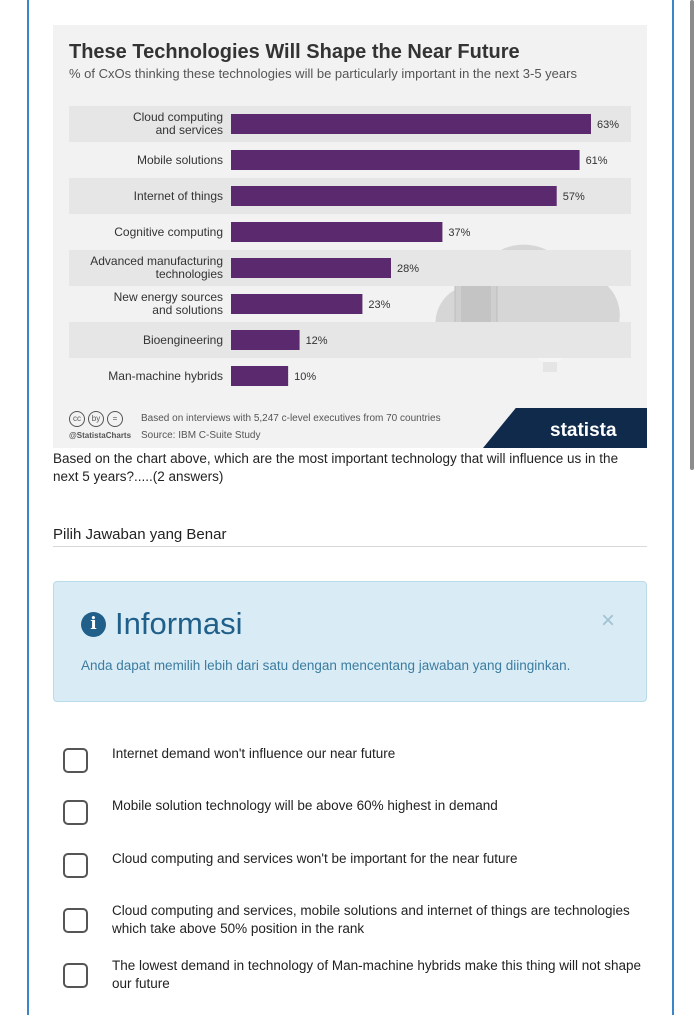  I want to click on category-label: Bioengineering, so click(183, 340).